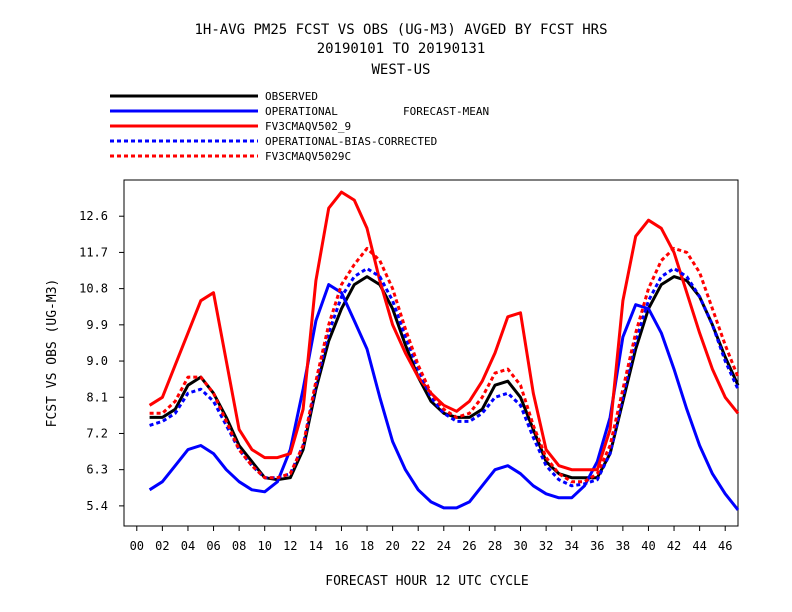  What do you see at coordinates (597, 546) in the screenshot?
I see `x-tick-label: 36` at bounding box center [597, 546].